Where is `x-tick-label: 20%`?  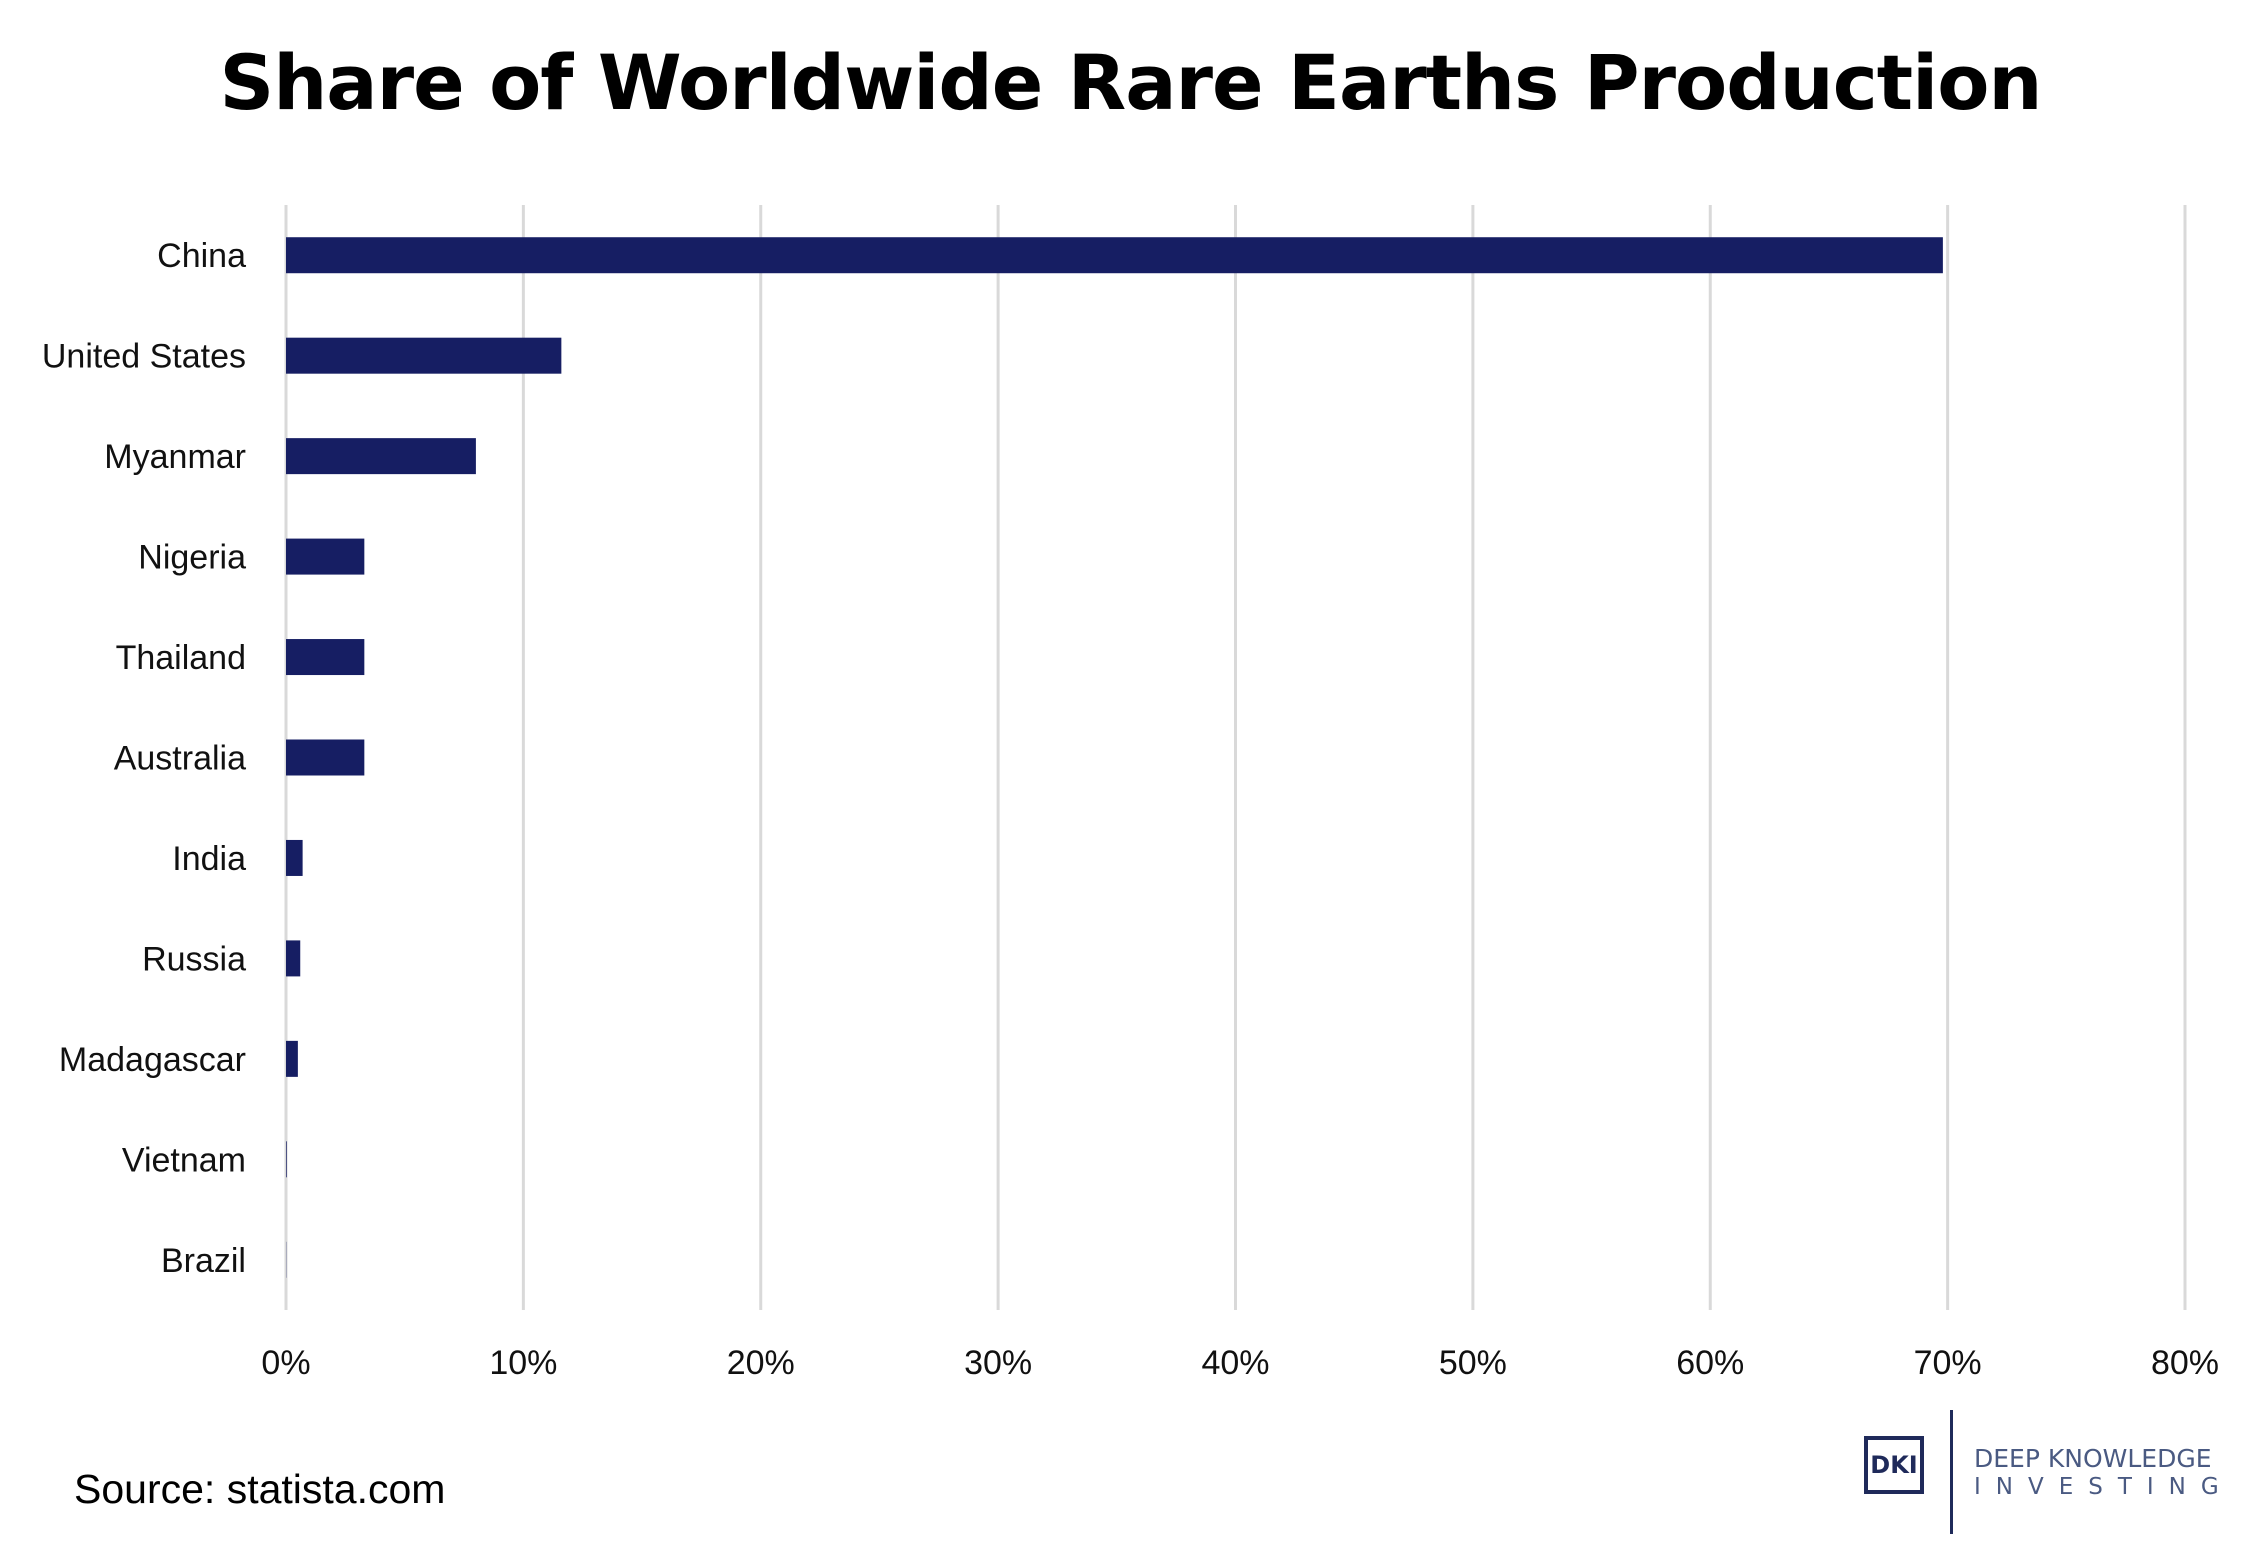
x-tick-label: 20% is located at coordinates (761, 1363).